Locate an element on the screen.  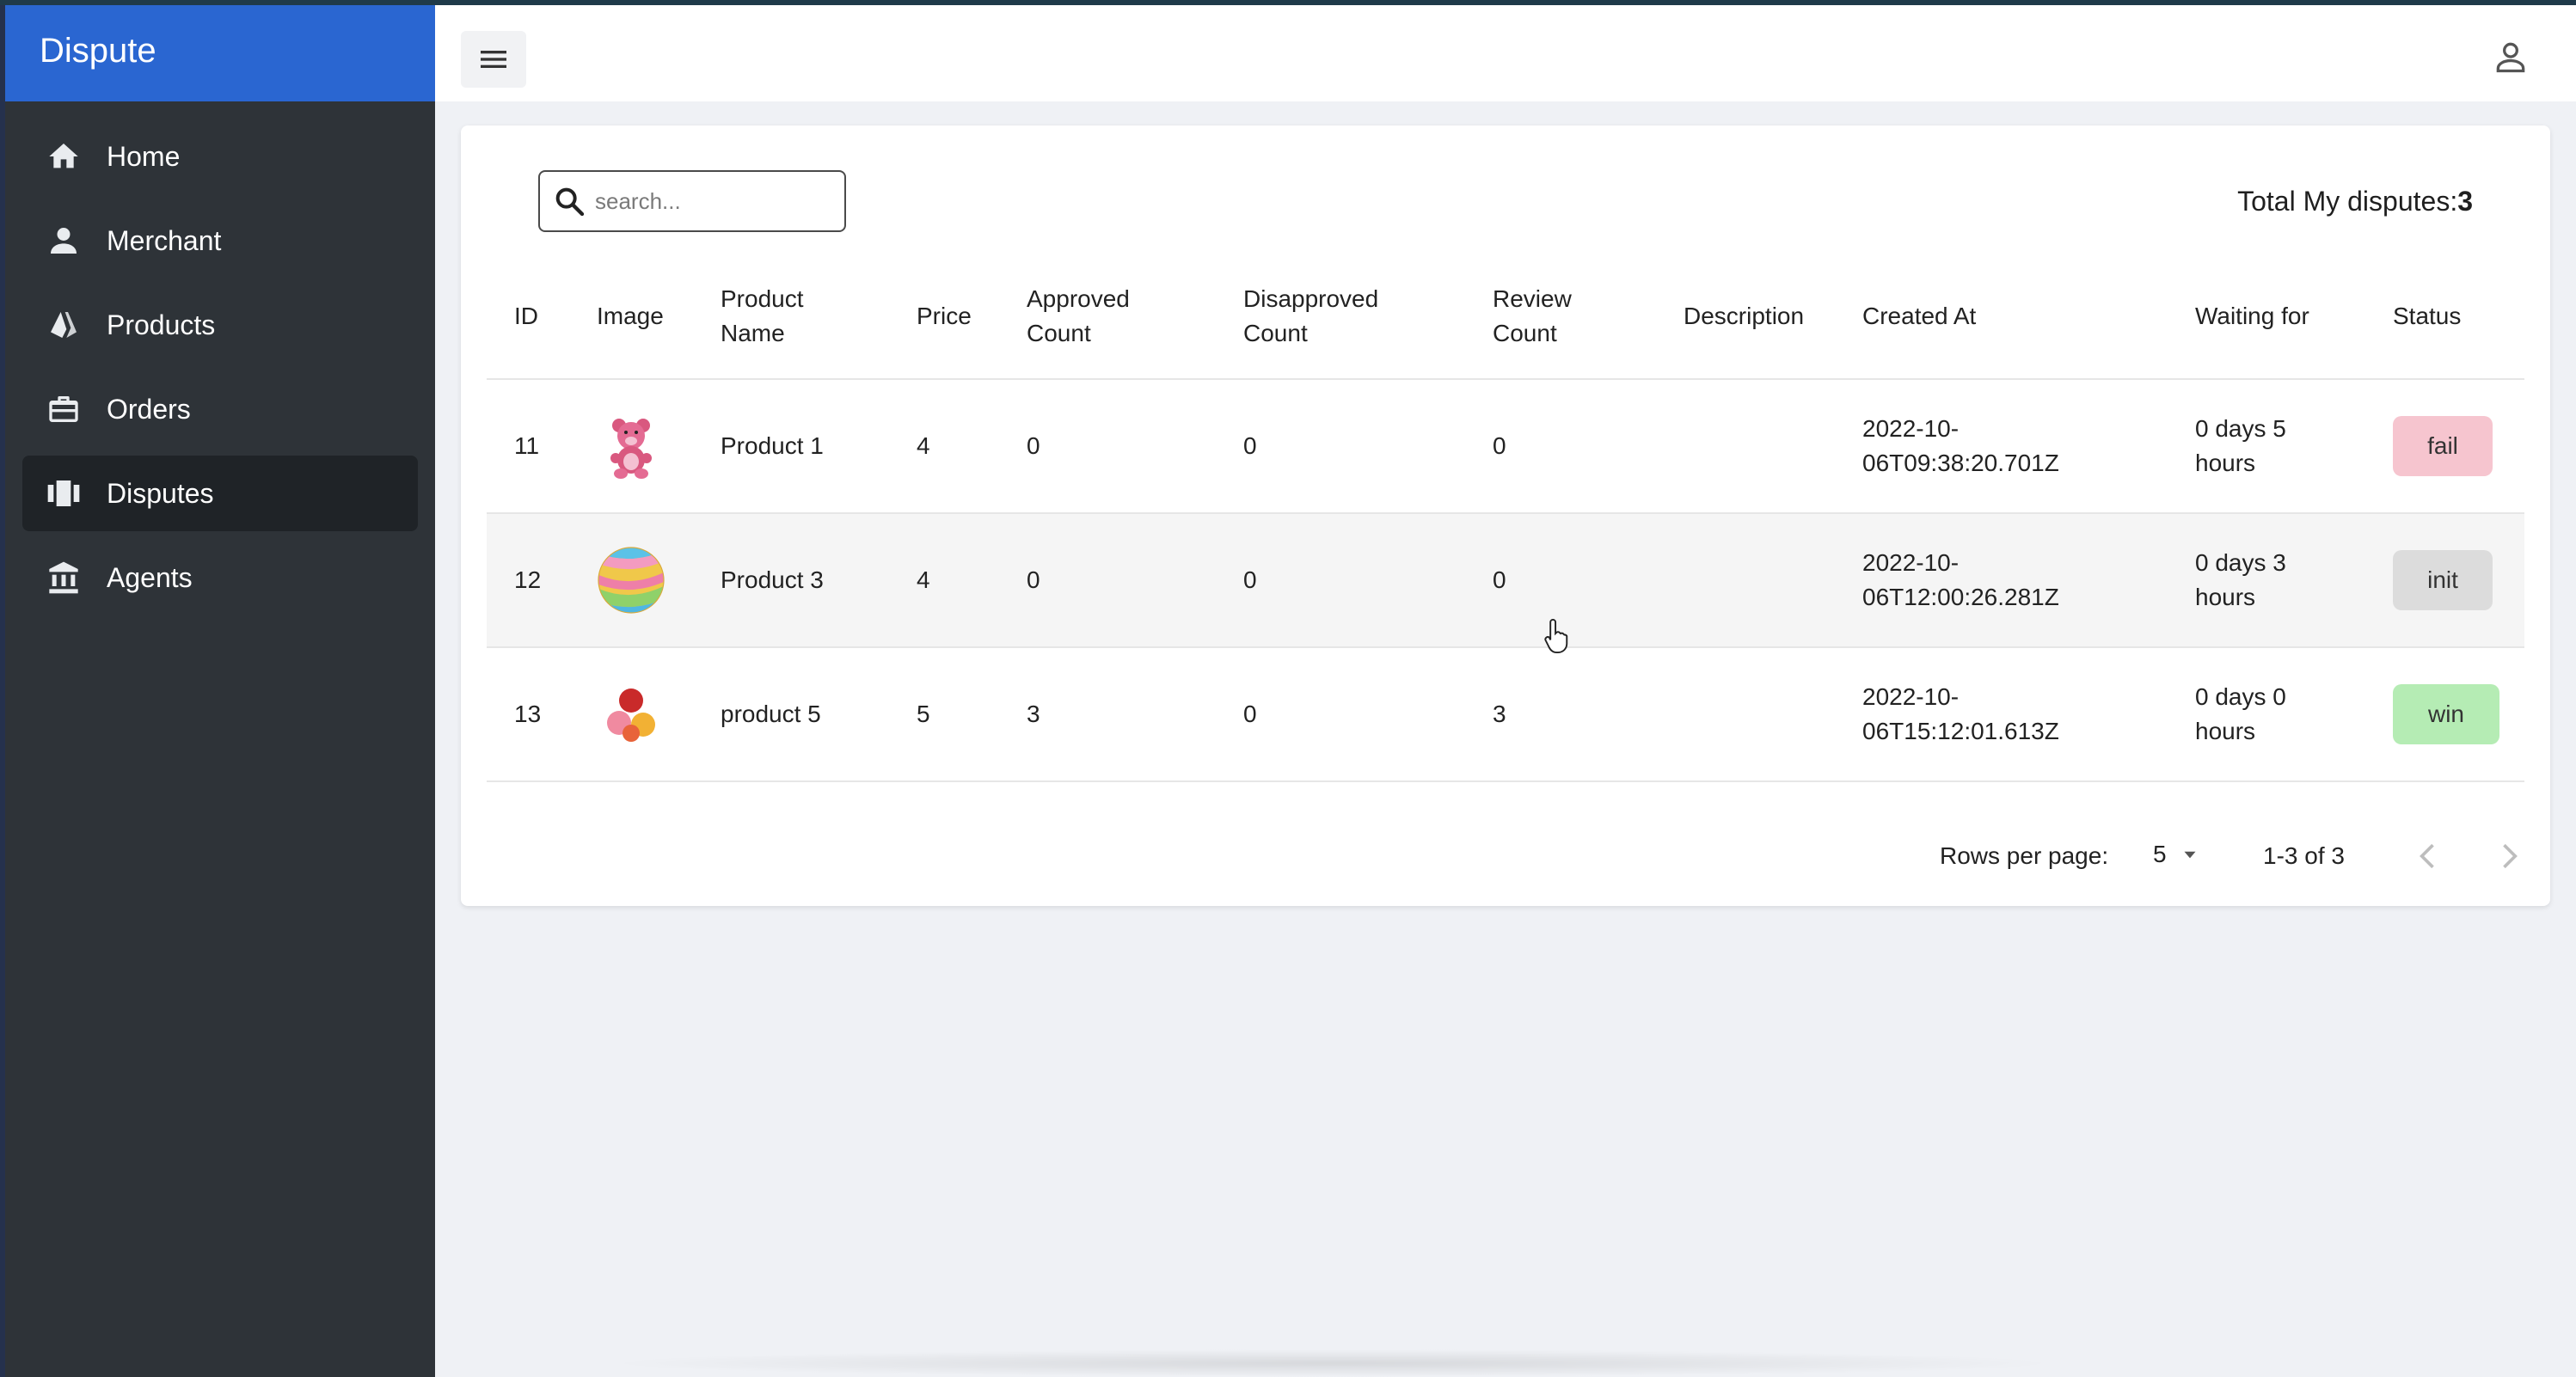
search-icon is located at coordinates (570, 202).